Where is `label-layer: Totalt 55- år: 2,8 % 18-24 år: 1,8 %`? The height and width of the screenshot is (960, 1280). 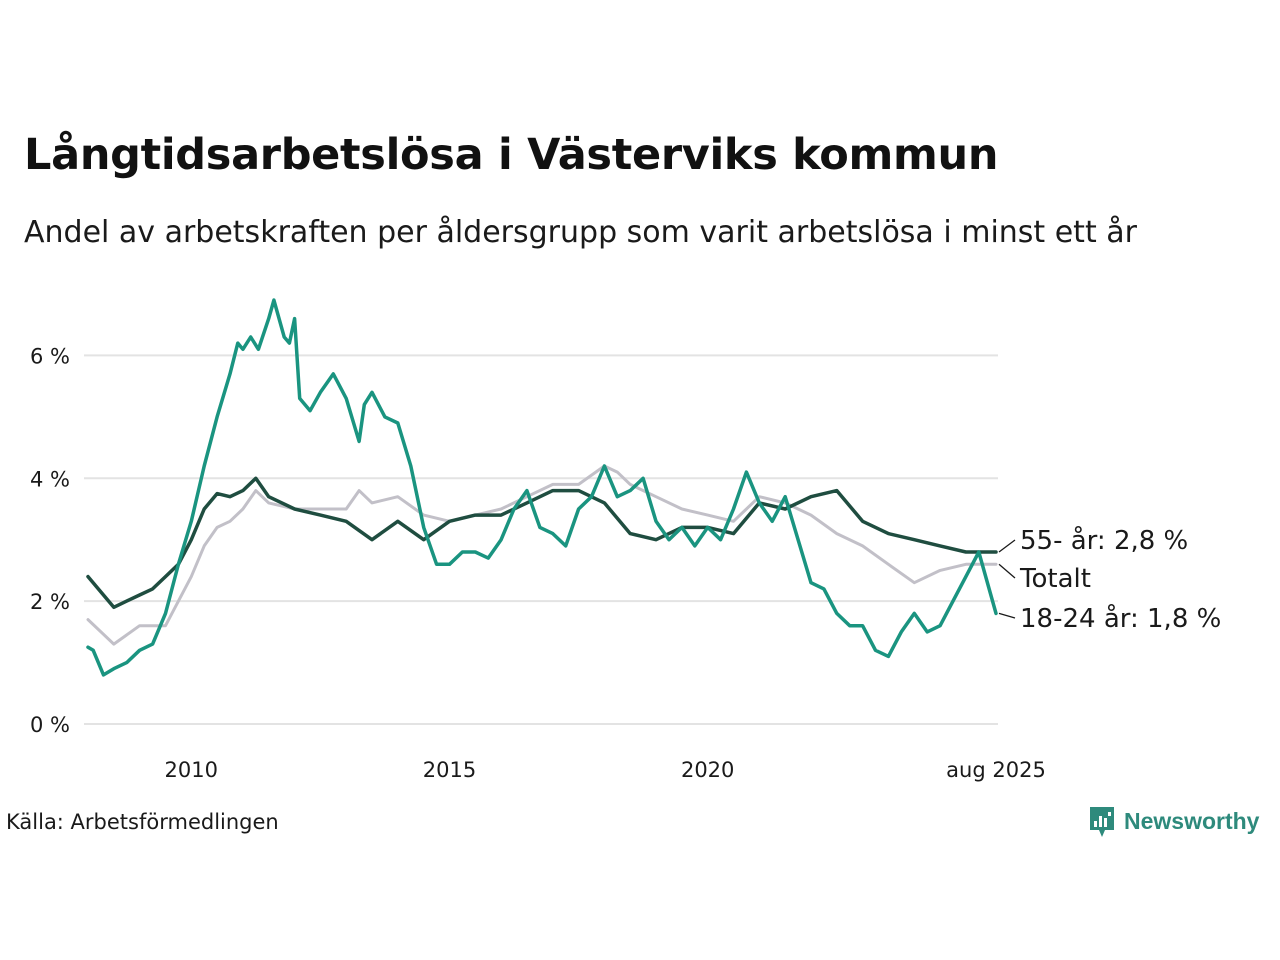
label-layer: Totalt 55- år: 2,8 % 18-24 år: 1,8 % is located at coordinates (1109, 579).